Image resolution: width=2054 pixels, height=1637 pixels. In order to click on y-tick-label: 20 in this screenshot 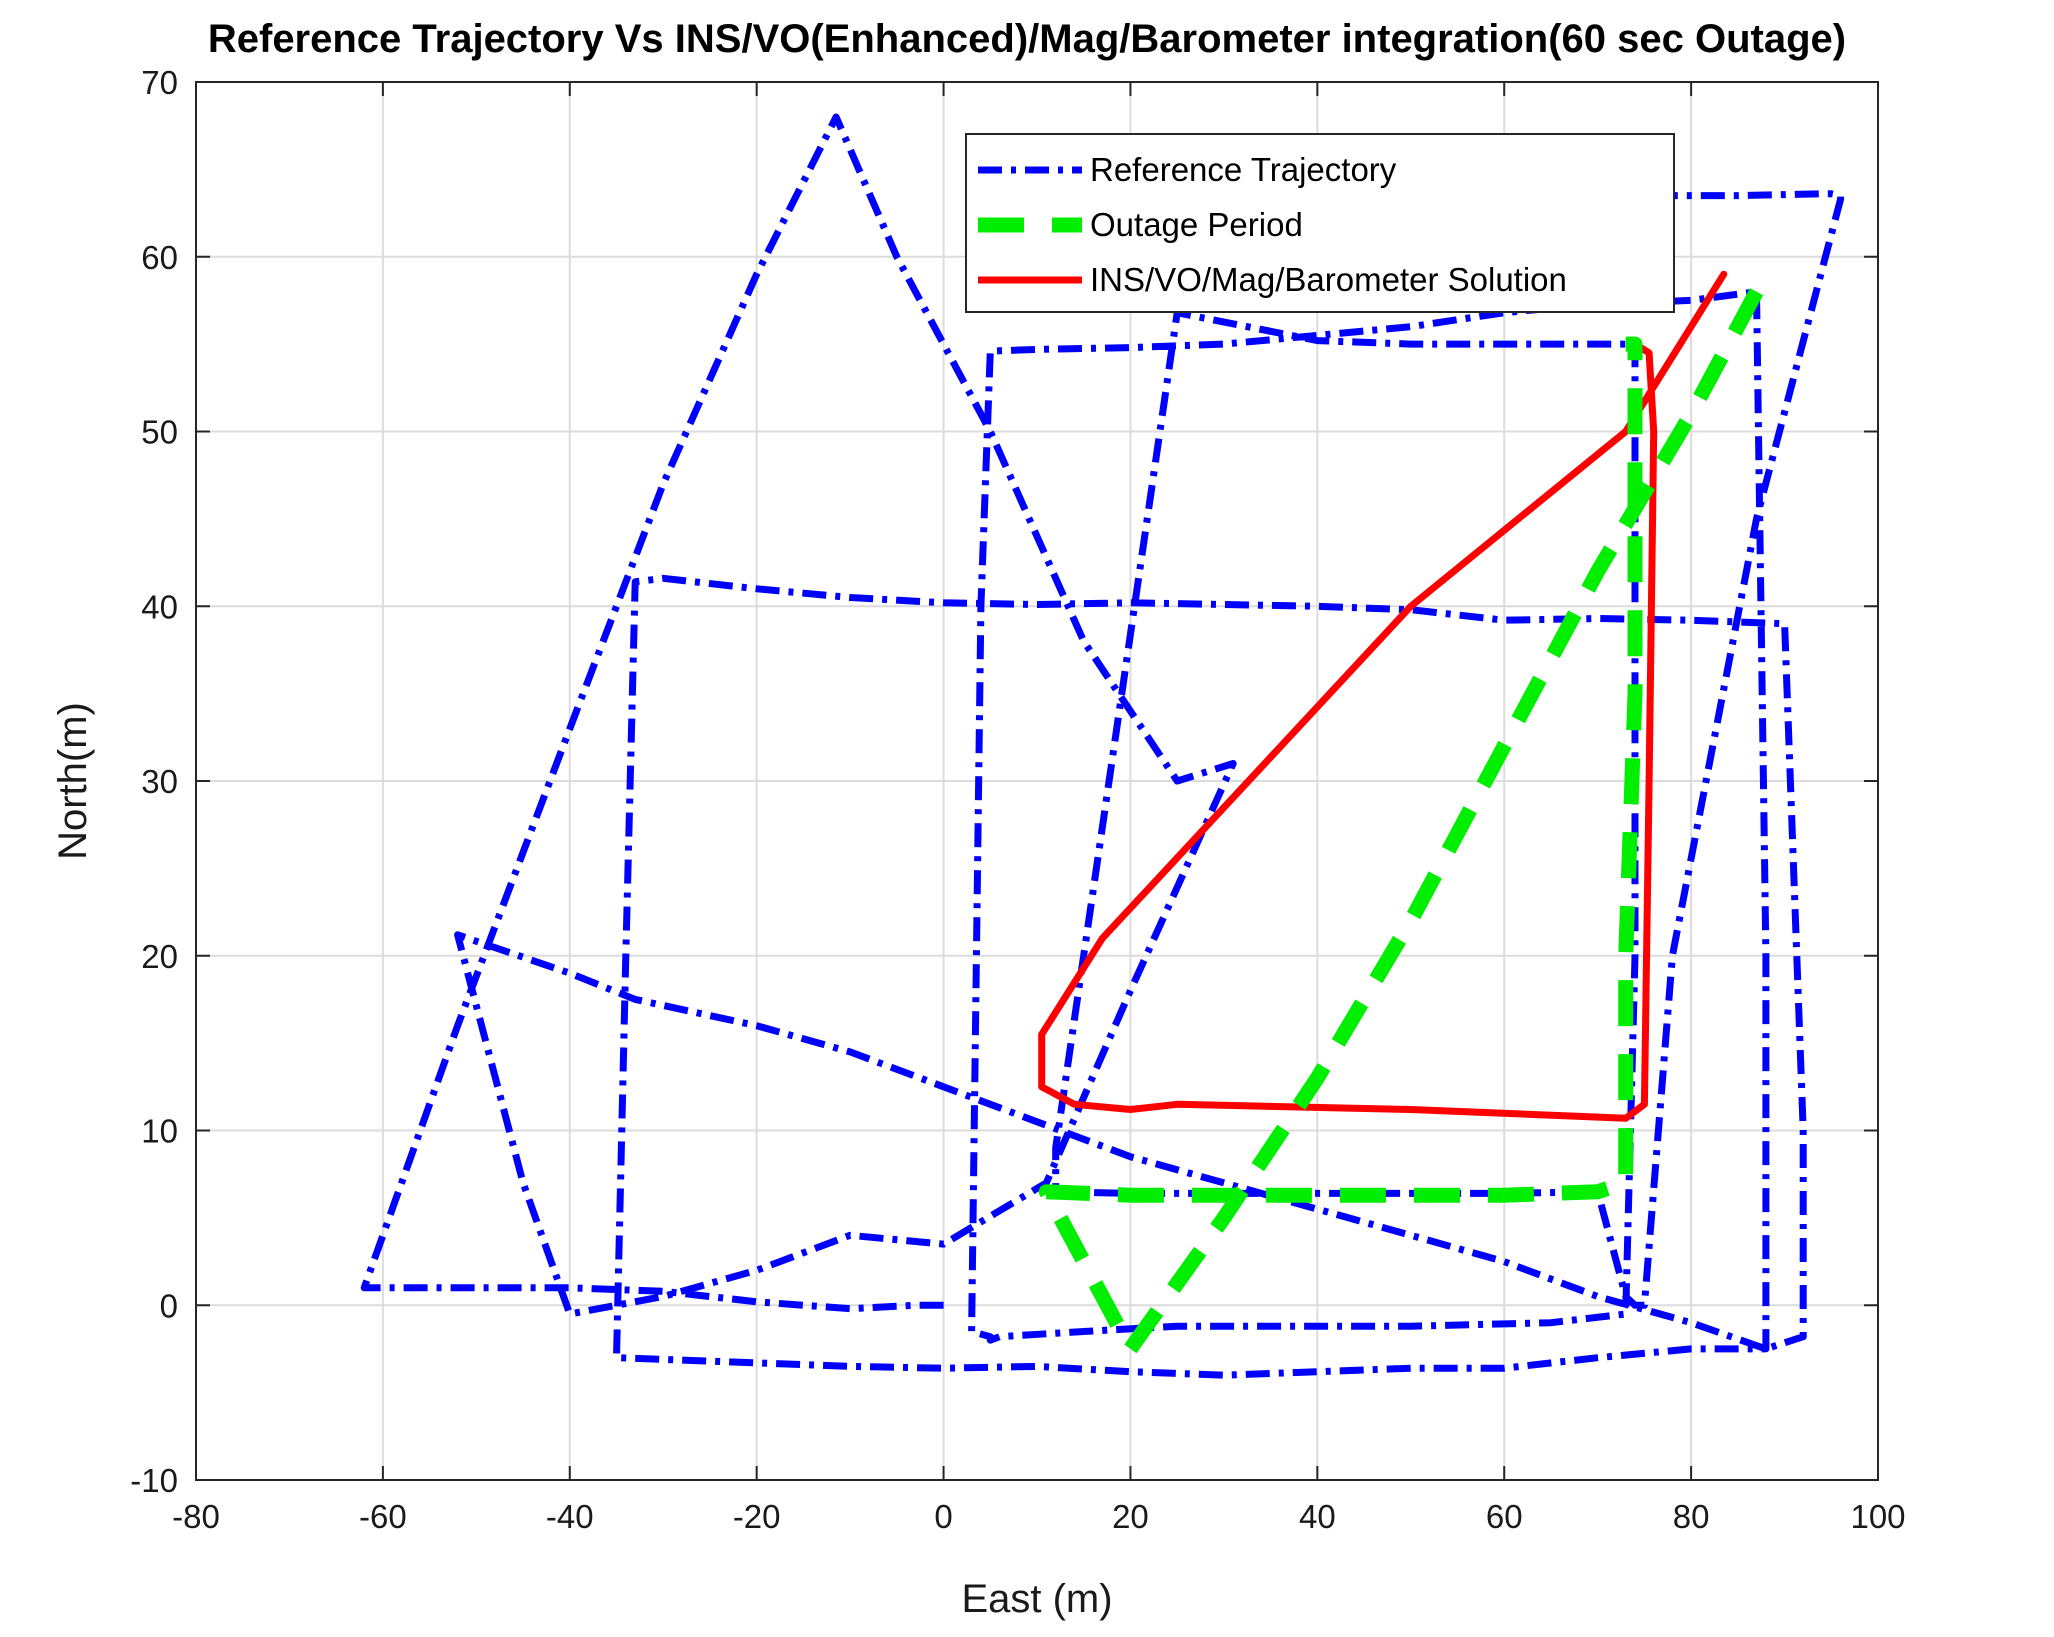, I will do `click(159, 956)`.